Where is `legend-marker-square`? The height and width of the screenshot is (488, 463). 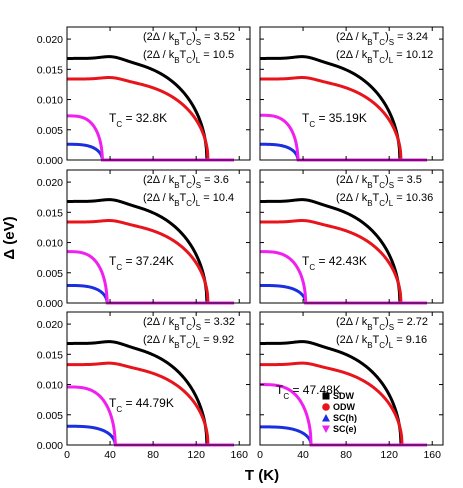 legend-marker-square is located at coordinates (326, 396).